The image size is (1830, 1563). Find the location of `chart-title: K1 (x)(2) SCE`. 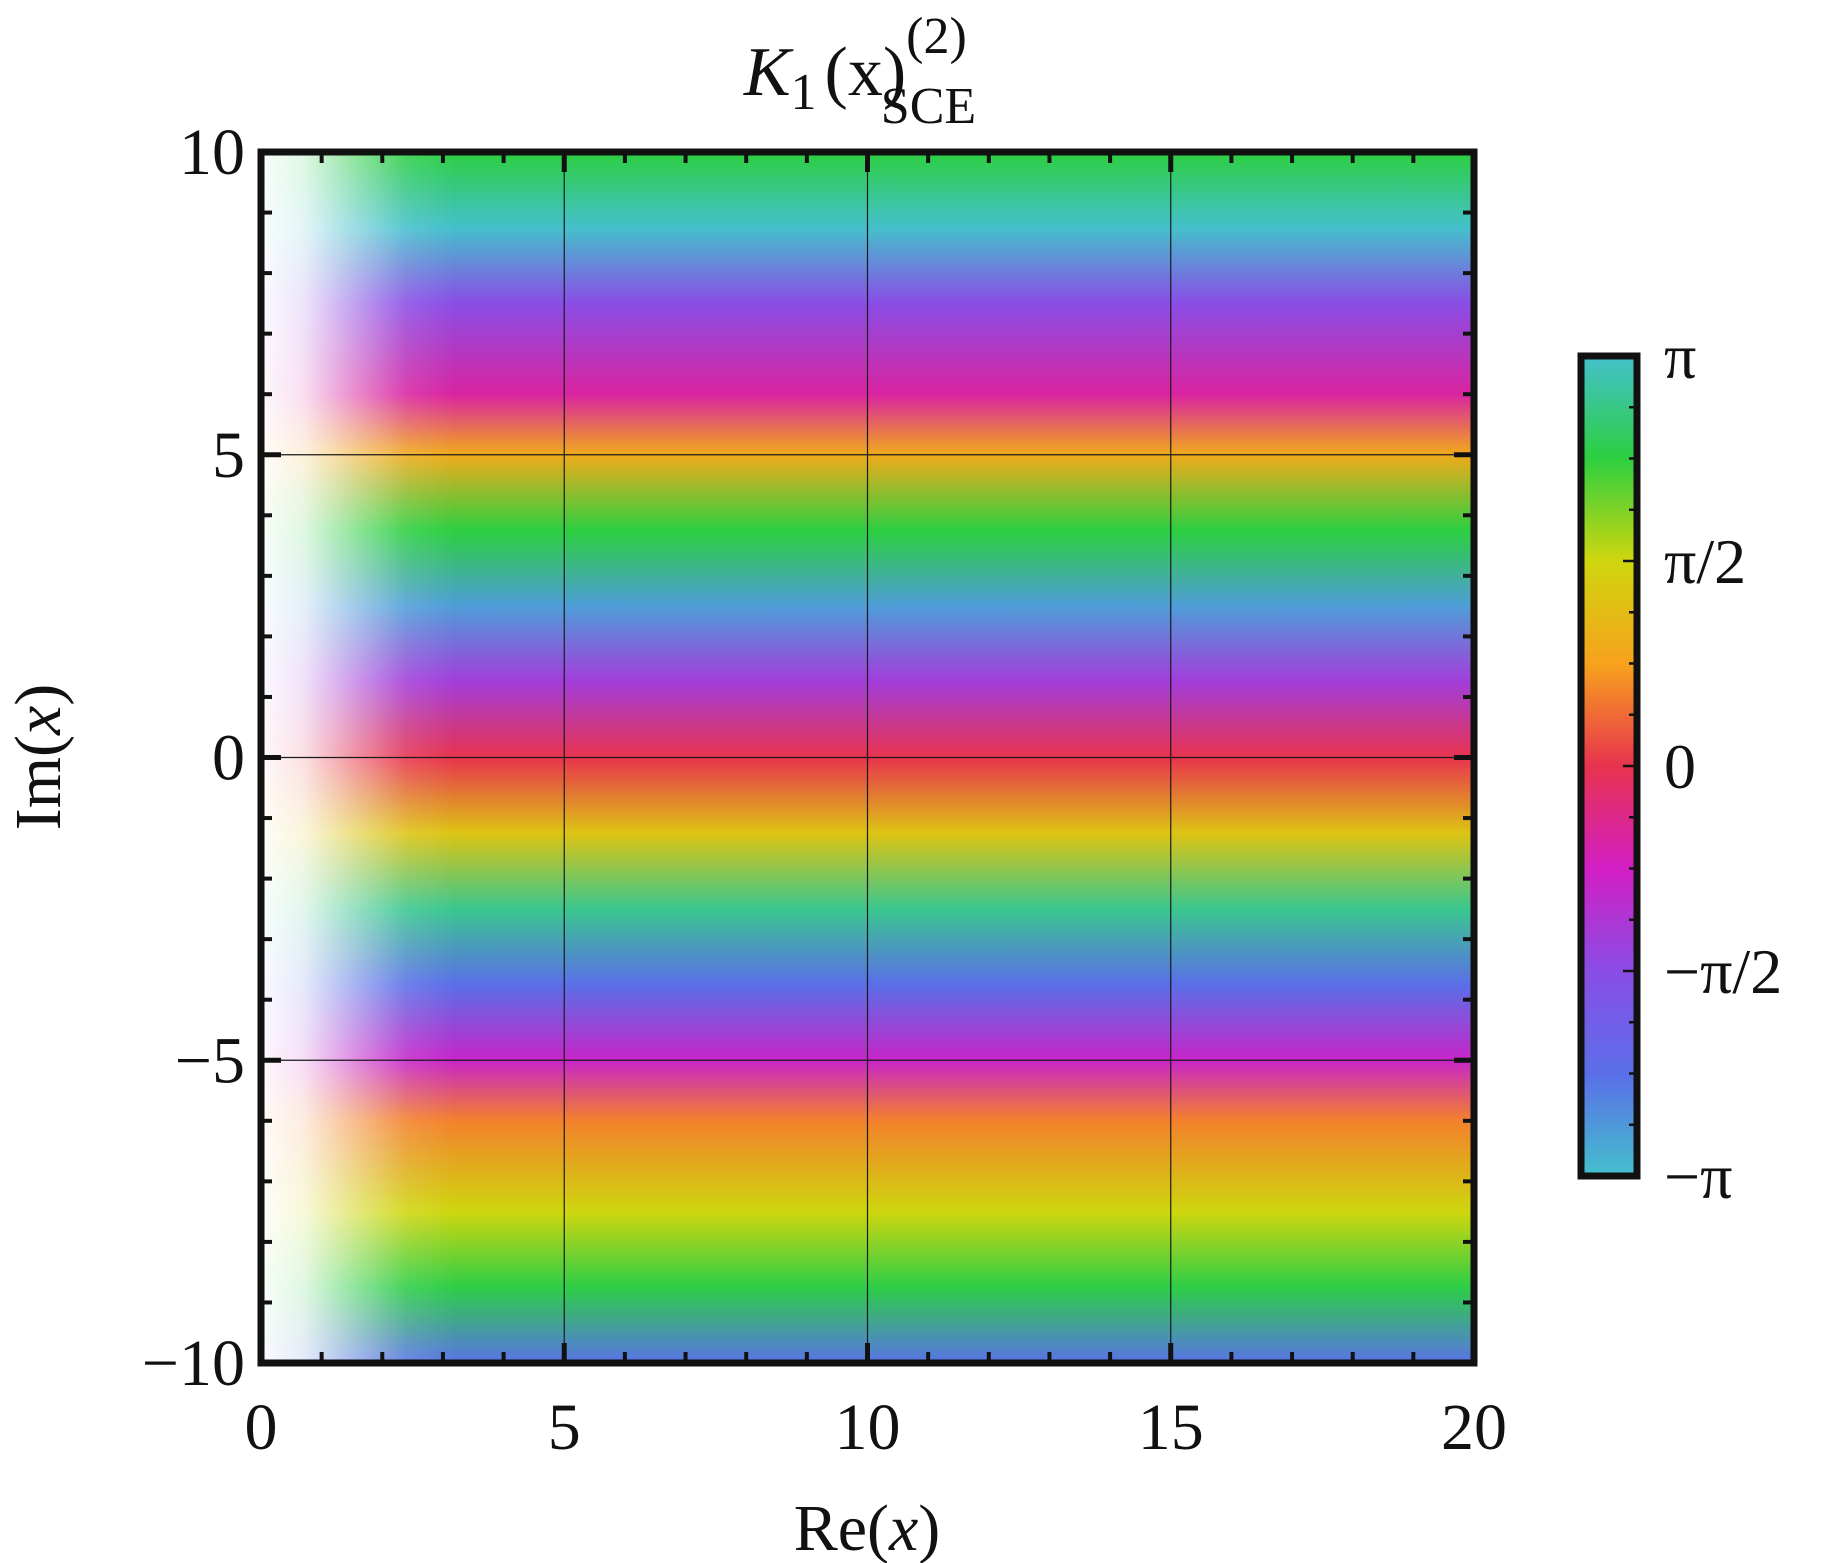

chart-title: K1 (x)(2) SCE is located at coordinates (859, 71).